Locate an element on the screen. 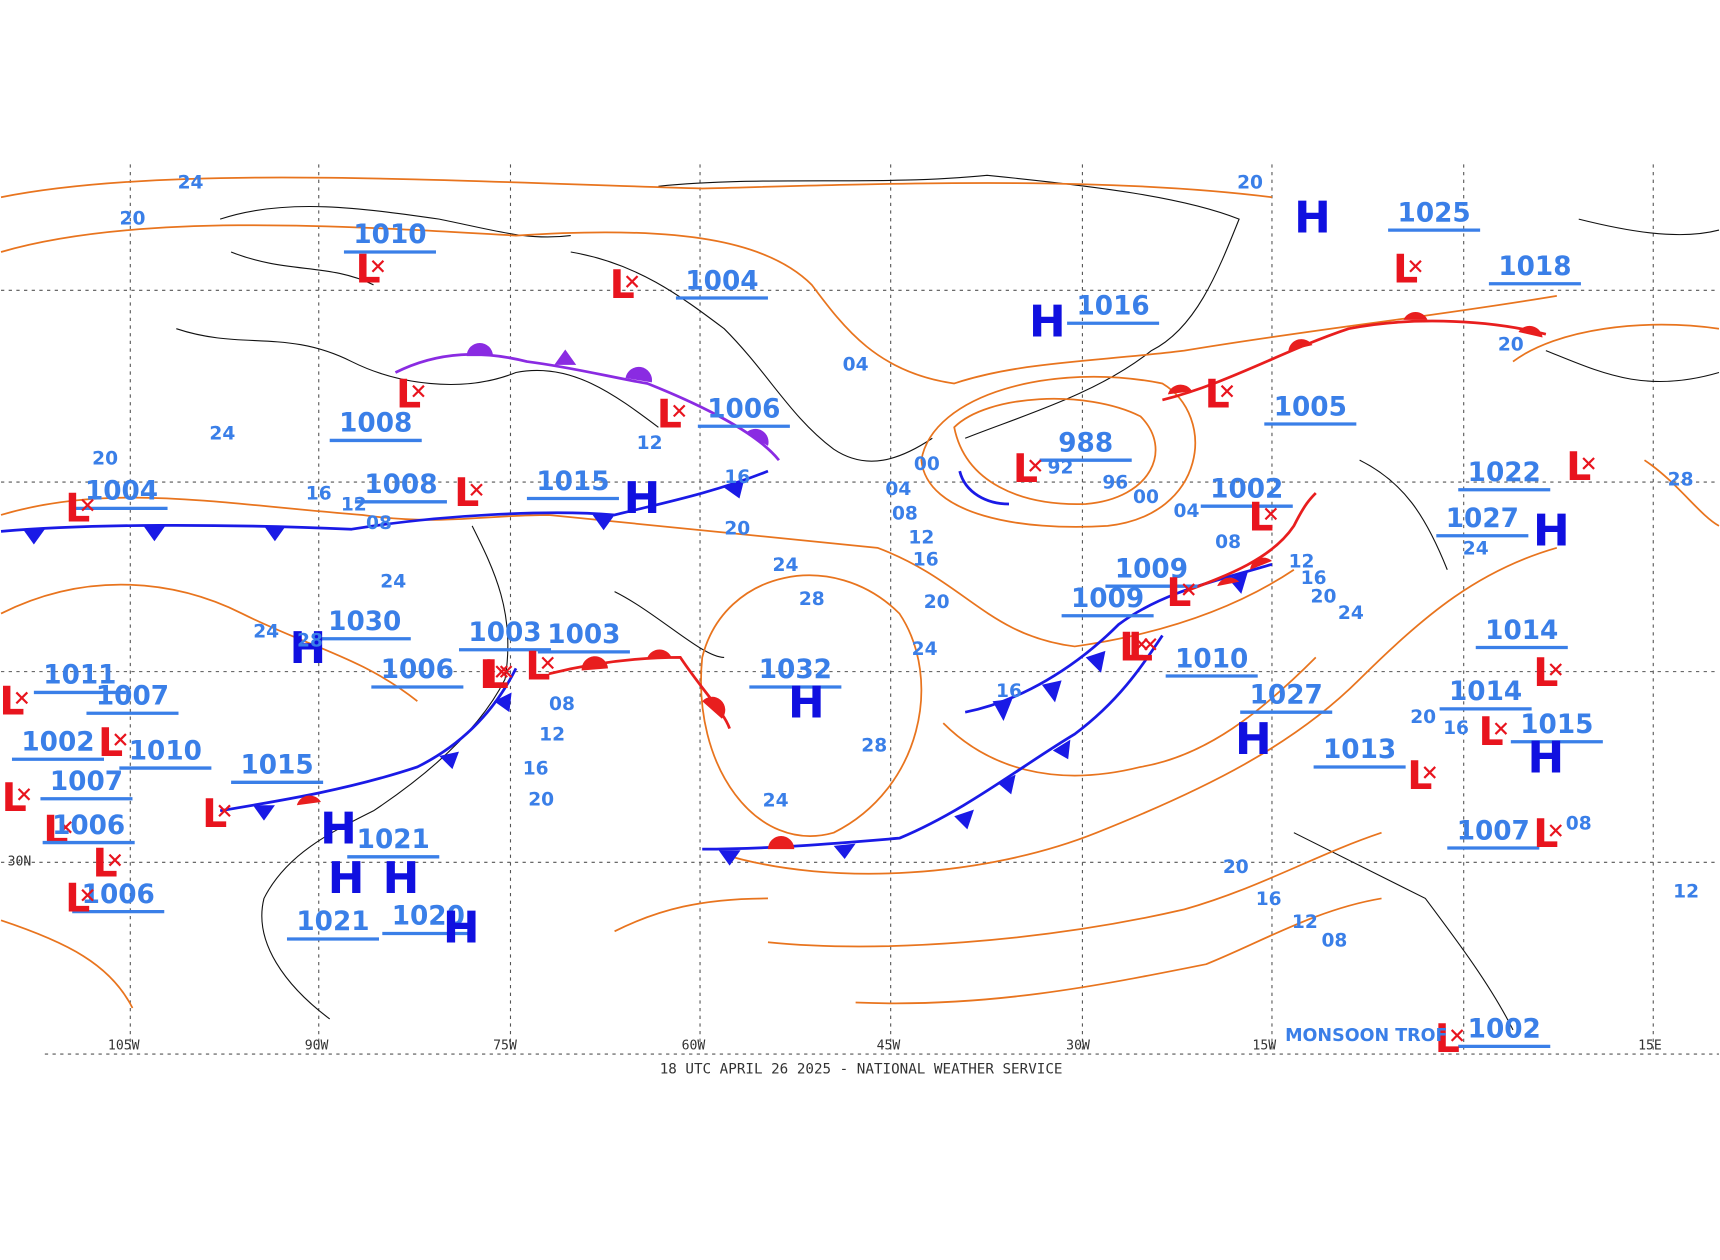 This screenshot has height=1260, width=1720. pressure-value: 1018 is located at coordinates (1534, 267).